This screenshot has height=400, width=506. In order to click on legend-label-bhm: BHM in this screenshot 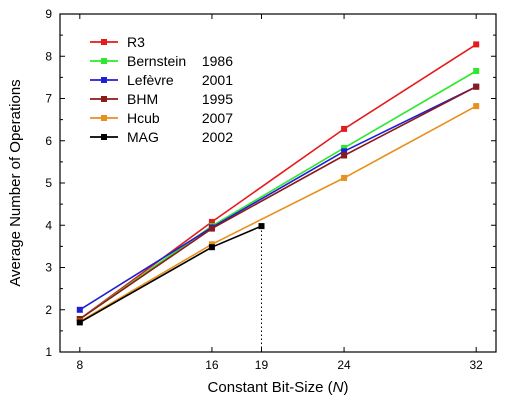, I will do `click(142, 99)`.